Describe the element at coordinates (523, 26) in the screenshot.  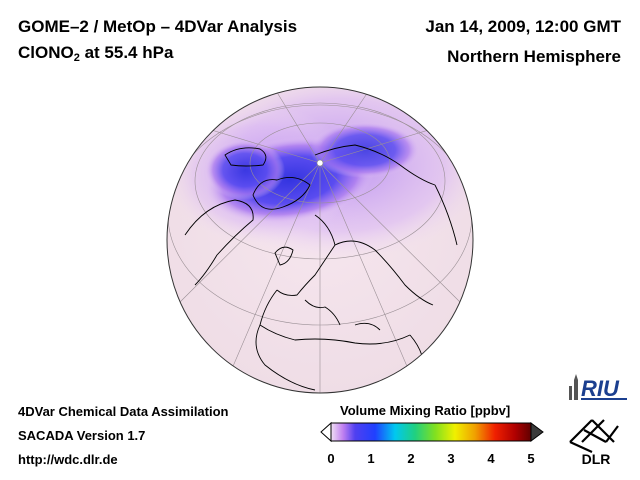
I see `map-date: Jan 14, 2009, 12:00 GMT` at that location.